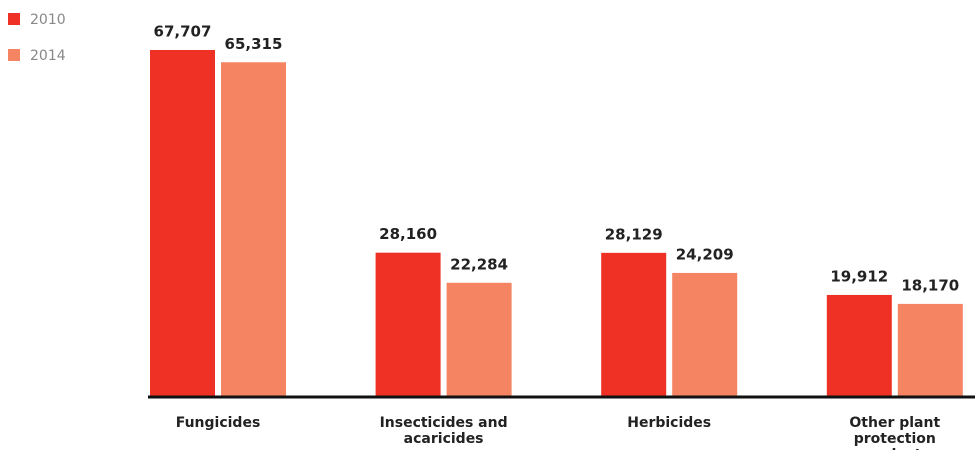 Image resolution: width=975 pixels, height=450 pixels. What do you see at coordinates (859, 276) in the screenshot?
I see `data-label: 19,912` at bounding box center [859, 276].